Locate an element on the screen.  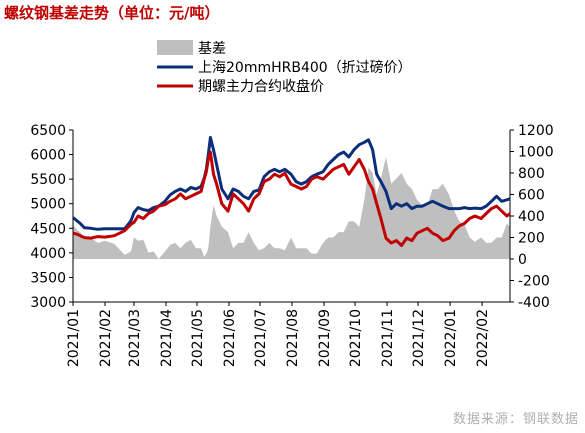
x-tick-label: 2021/12 is located at coordinates (419, 338).